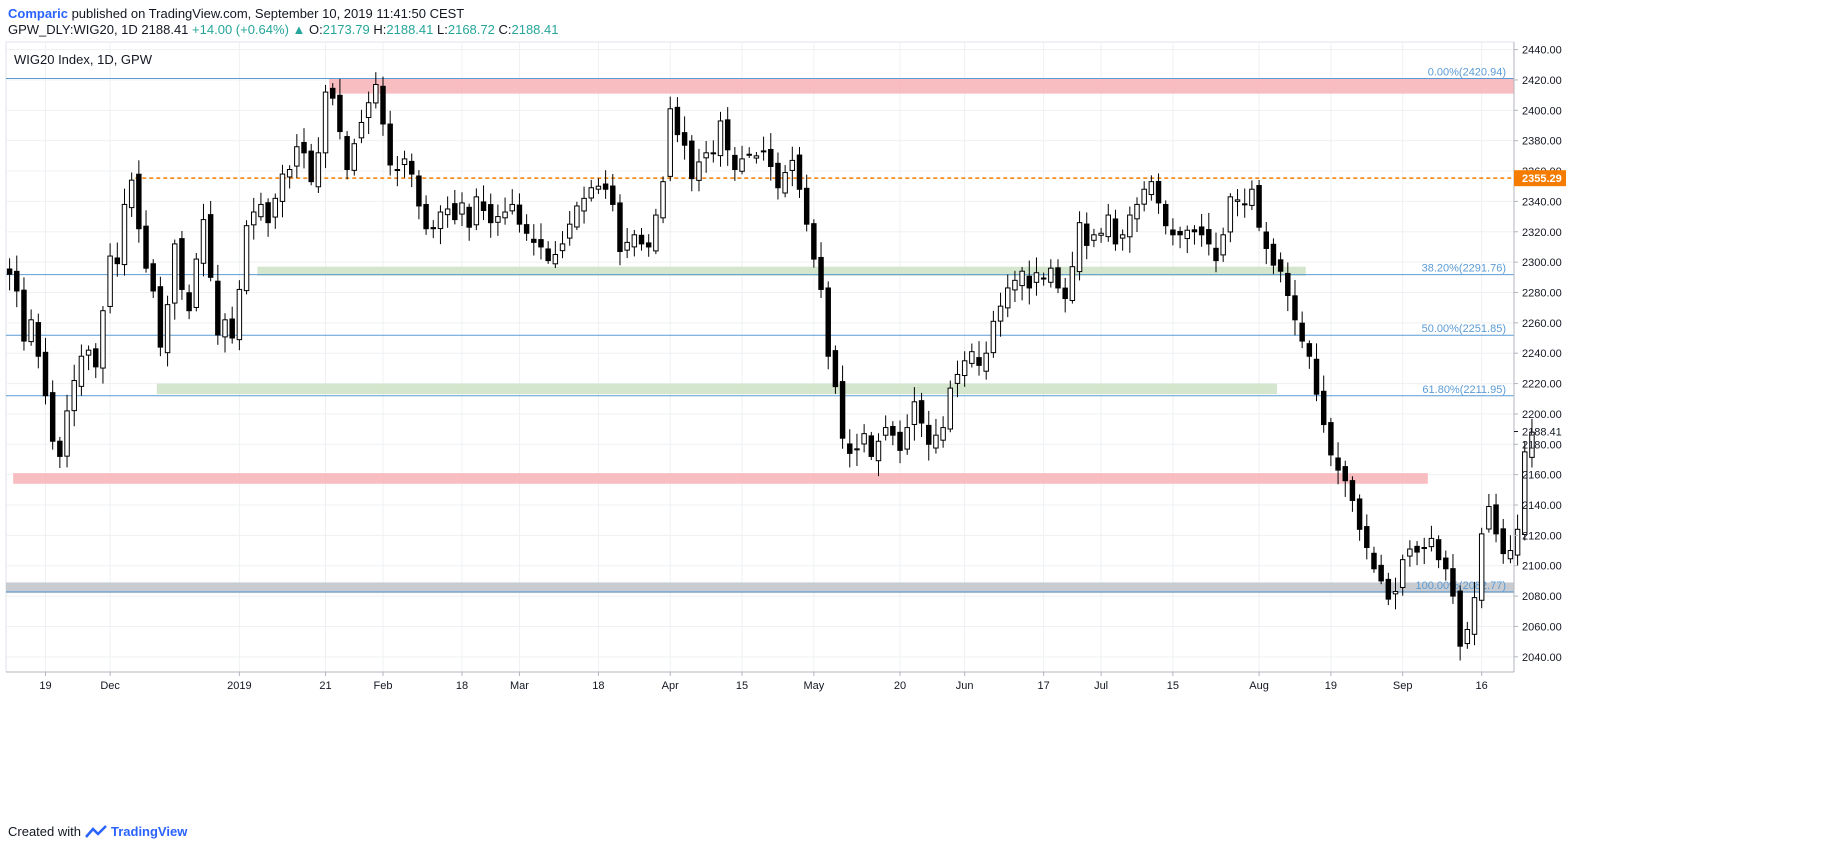 The image size is (1828, 849). Describe the element at coordinates (44, 831) in the screenshot. I see `created-label: Created with` at that location.